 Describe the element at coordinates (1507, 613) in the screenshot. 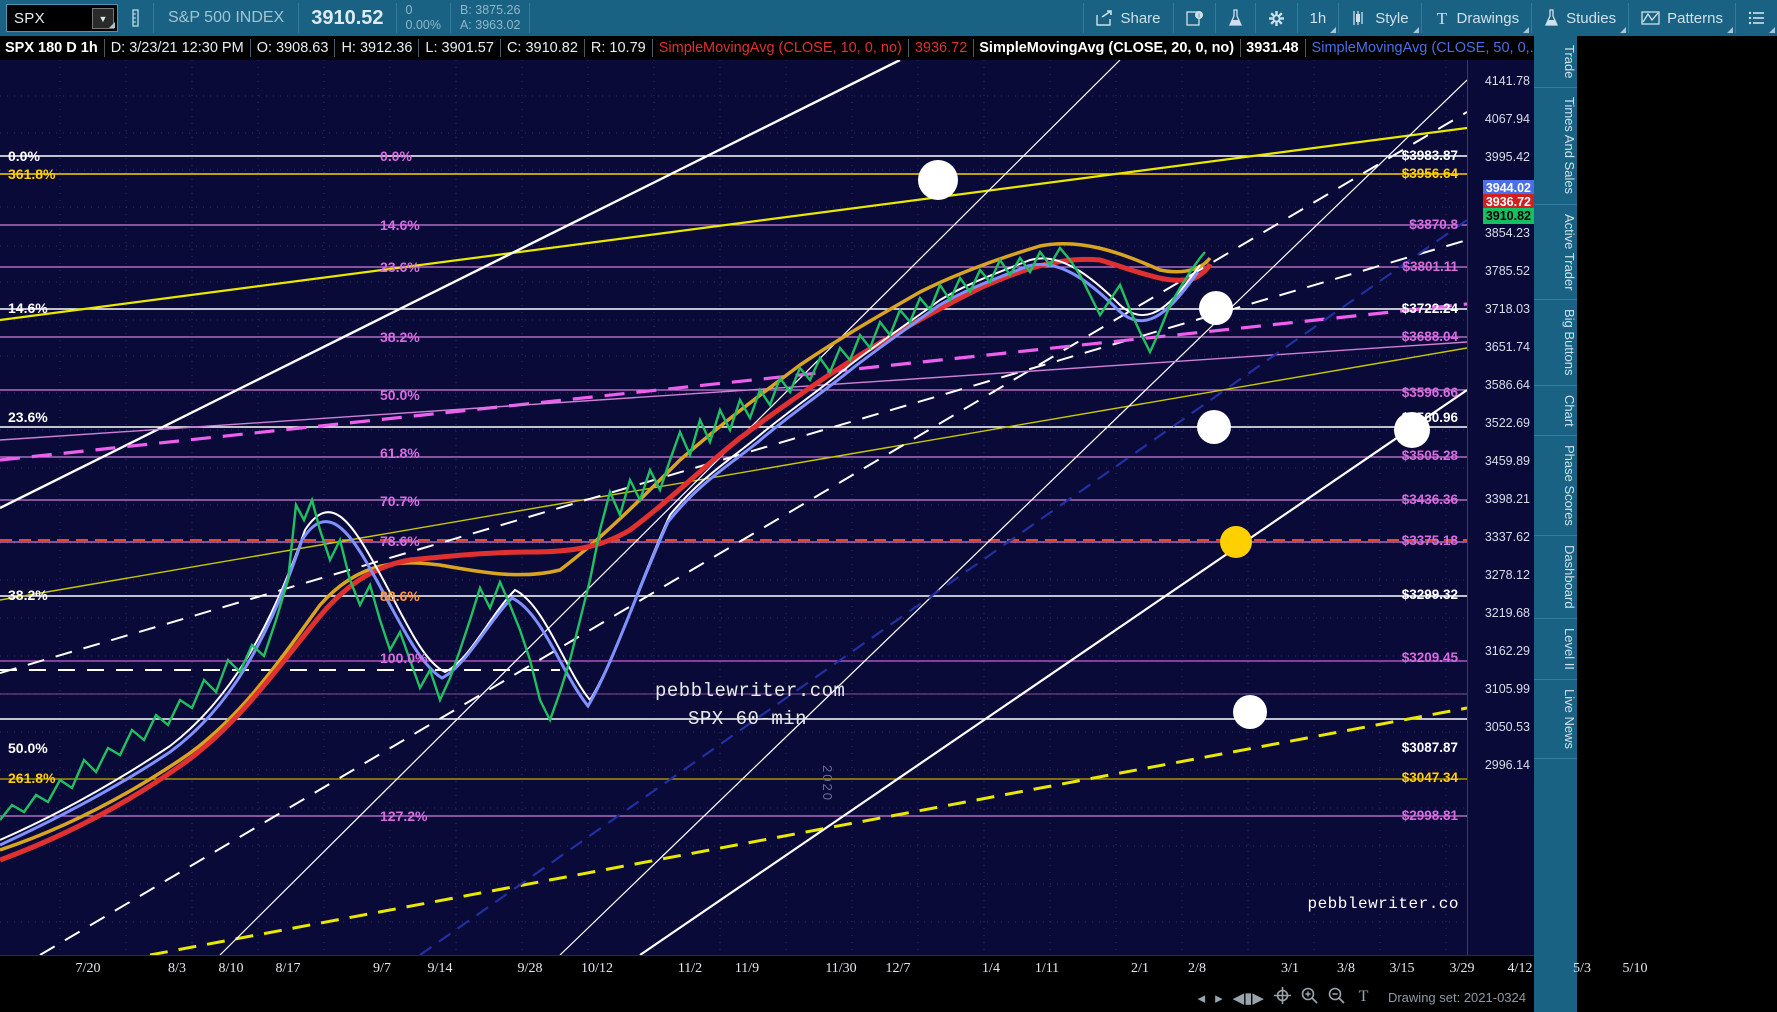

I see `price-tick-14: 3219.68` at that location.